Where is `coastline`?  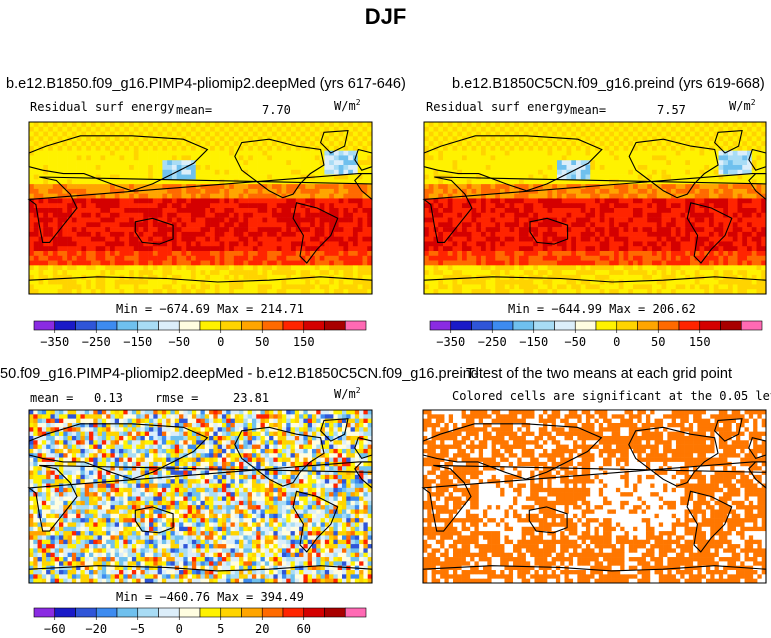 coastline is located at coordinates (334, 141).